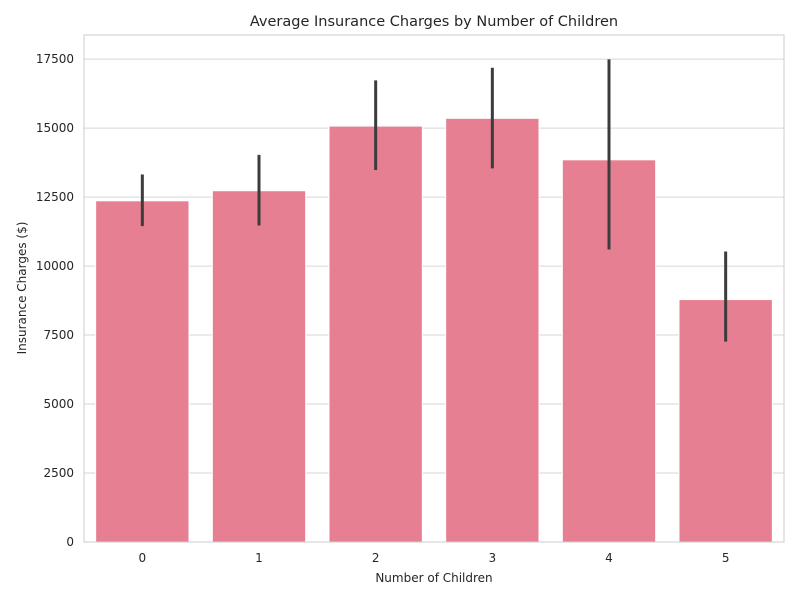 This screenshot has width=800, height=600. I want to click on y-tick-label: 0, so click(70, 542).